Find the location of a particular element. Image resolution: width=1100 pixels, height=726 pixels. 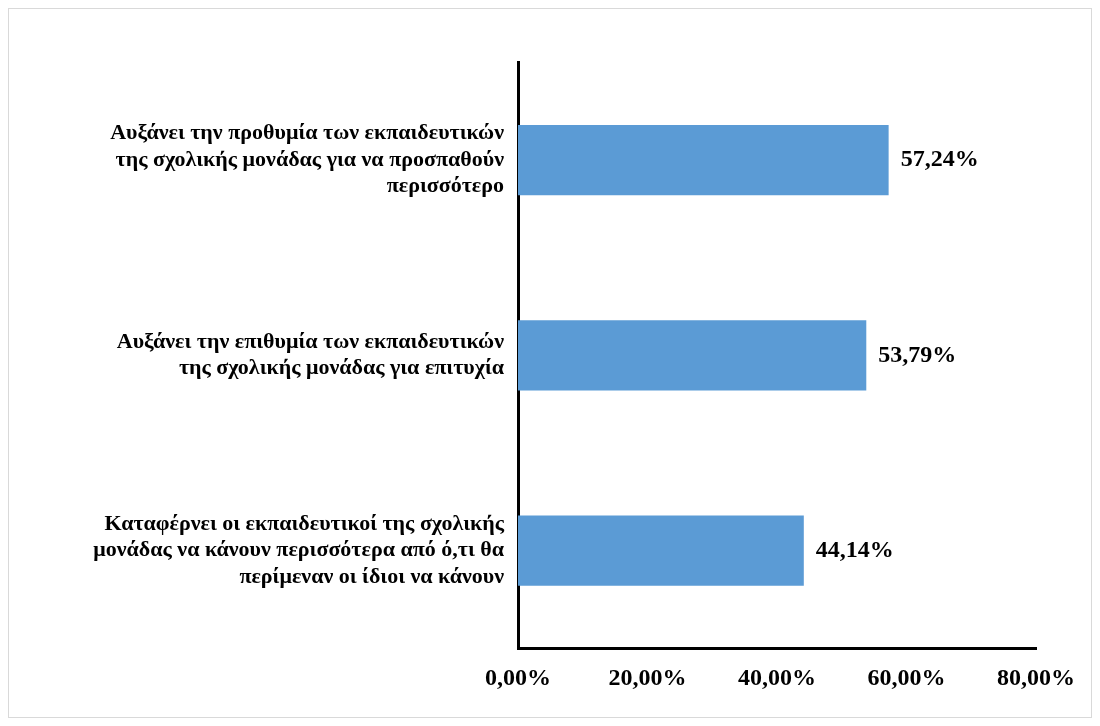

y-tick-label: Καταφέρνει οι εκπαιδευτικοί της σχολικής μονάδας να κάνουν περισσότερα από ό,τι θα περίμεναν οι ίδιοι να κάνουν is located at coordinates (299, 548).